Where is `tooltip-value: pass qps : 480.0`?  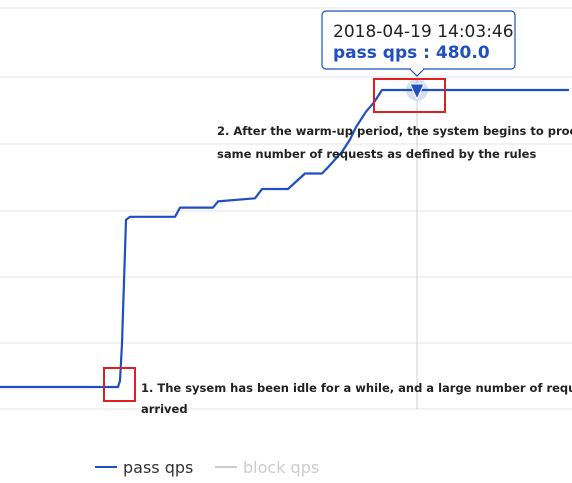
tooltip-value: pass qps : 480.0 is located at coordinates (411, 53).